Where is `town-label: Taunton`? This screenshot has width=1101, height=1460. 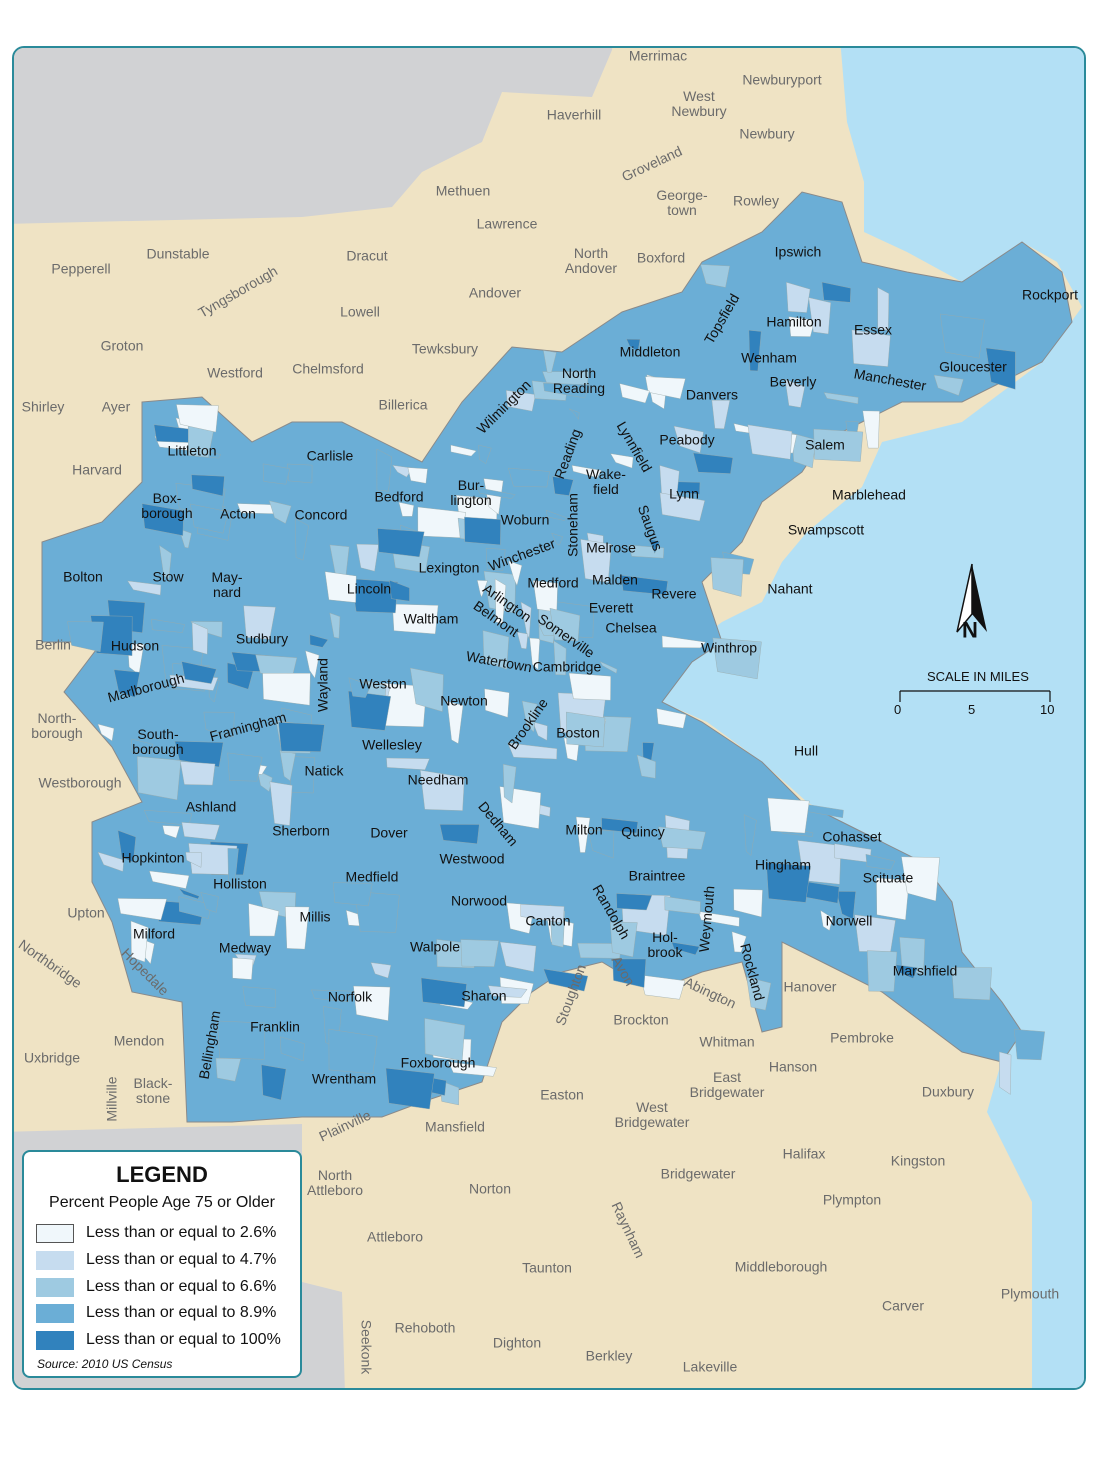 town-label: Taunton is located at coordinates (547, 1267).